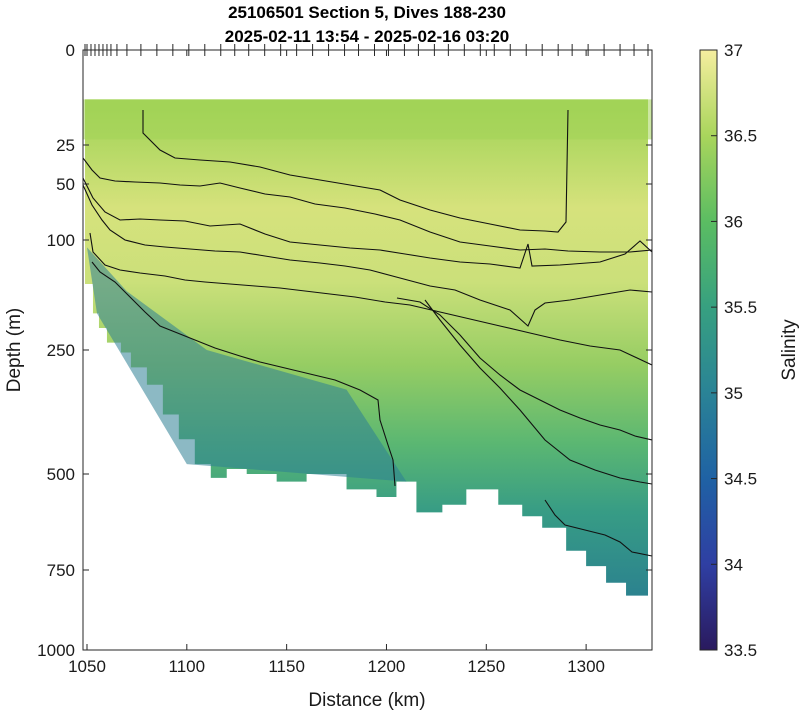 The width and height of the screenshot is (800, 714). I want to click on chart-title: 25106501 Section 5, Dives 188-230, so click(367, 12).